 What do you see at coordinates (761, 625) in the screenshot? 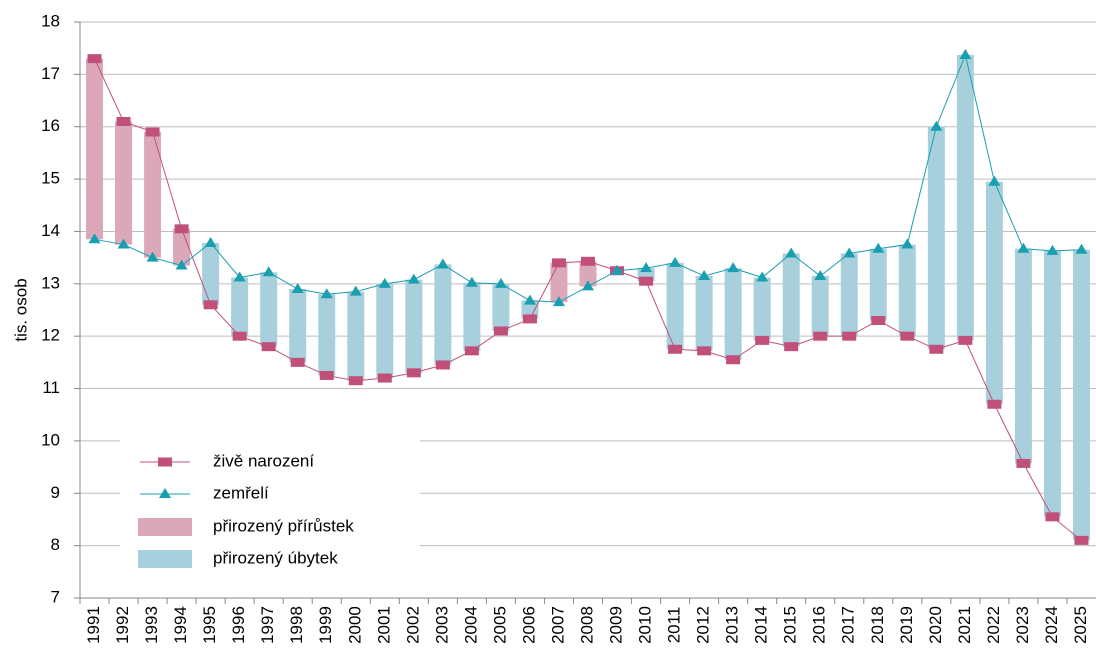
I see `x-tick-label: 2014` at bounding box center [761, 625].